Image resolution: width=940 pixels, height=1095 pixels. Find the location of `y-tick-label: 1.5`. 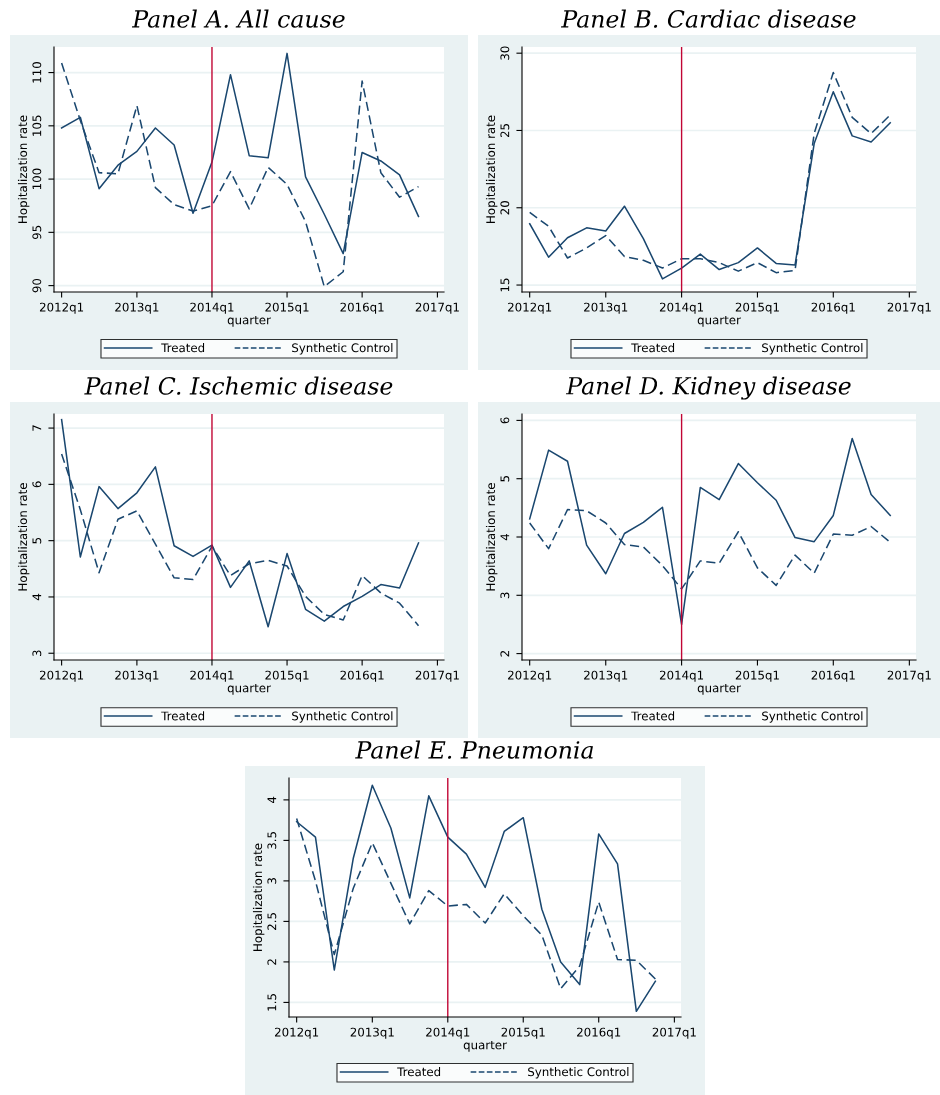

y-tick-label: 1.5 is located at coordinates (272, 1002).